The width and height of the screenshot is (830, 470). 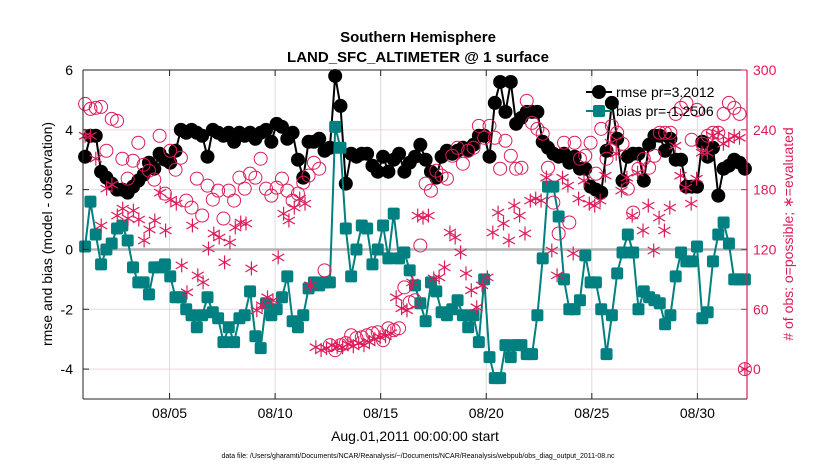 I want to click on y-tick-label: 4, so click(x=69, y=130).